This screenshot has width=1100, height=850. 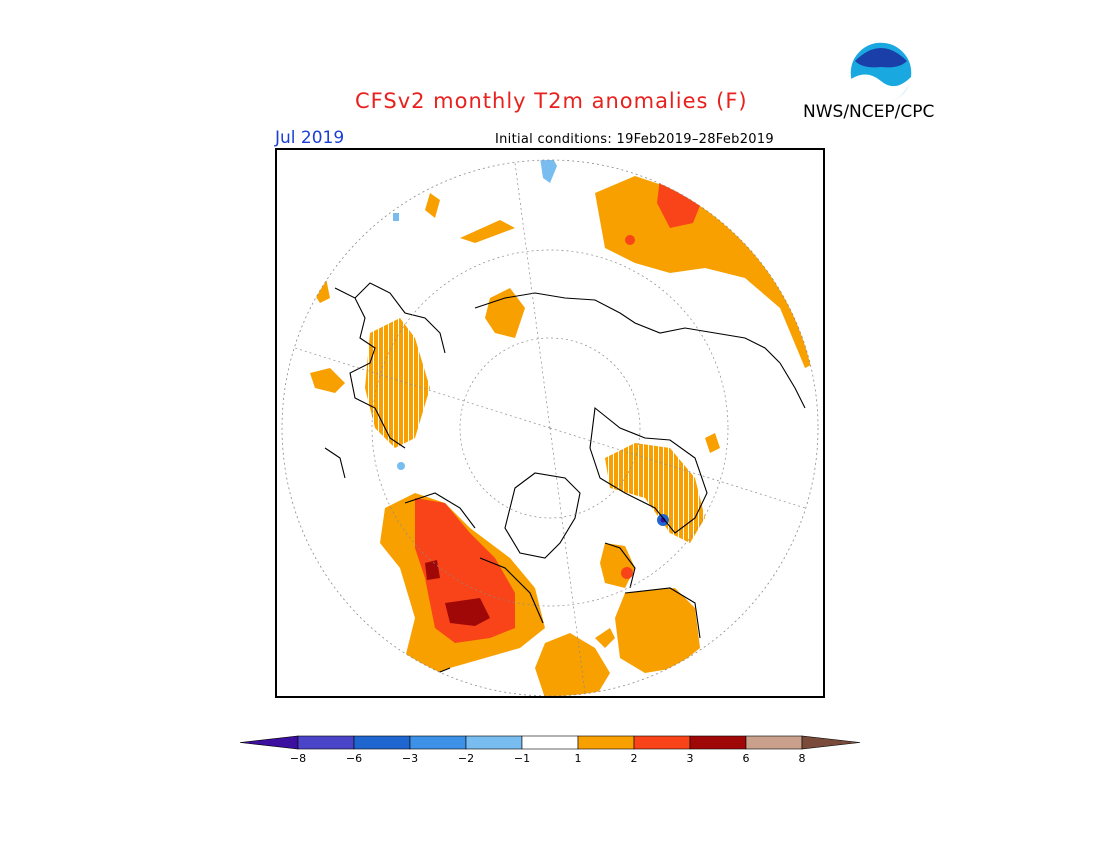 What do you see at coordinates (551, 101) in the screenshot?
I see `map-title: CFSv2 monthly T2m anomalies (F)` at bounding box center [551, 101].